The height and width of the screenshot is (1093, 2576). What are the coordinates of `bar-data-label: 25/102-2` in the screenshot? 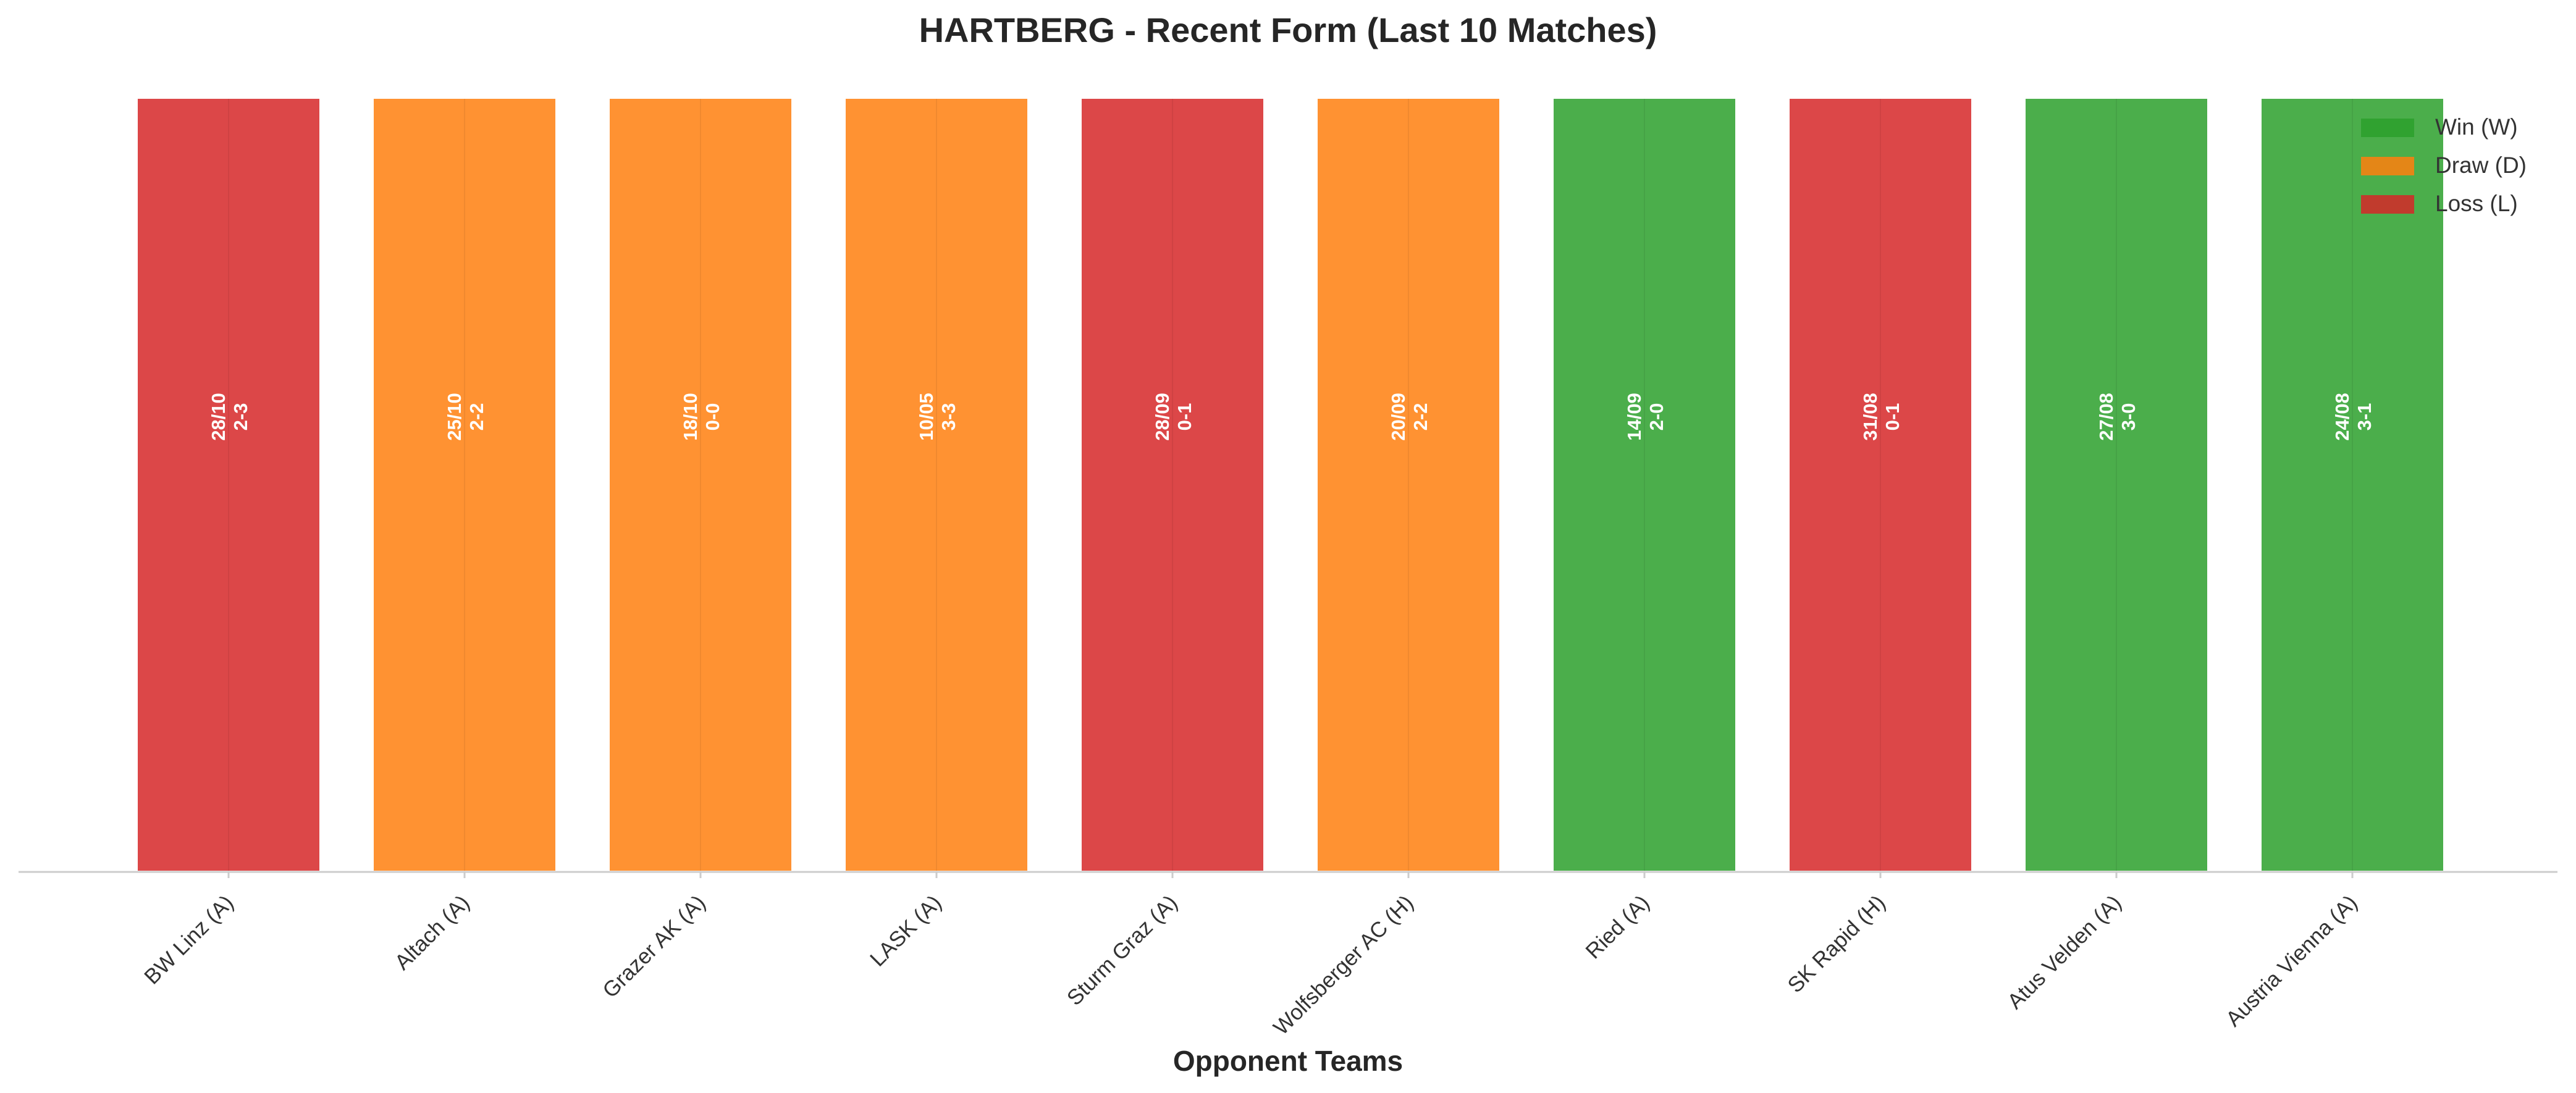 It's located at (465, 417).